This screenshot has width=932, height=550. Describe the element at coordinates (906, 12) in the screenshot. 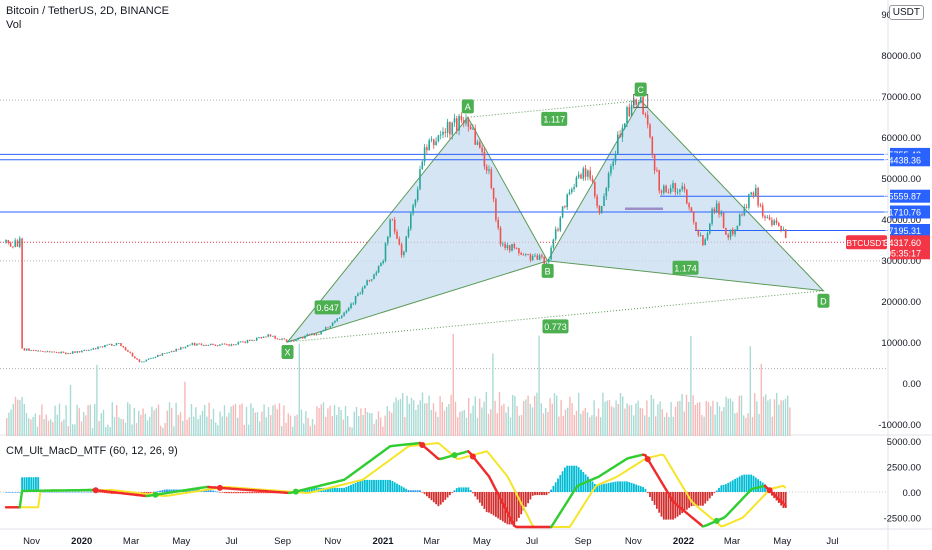

I see `currency-badge: USDT` at that location.